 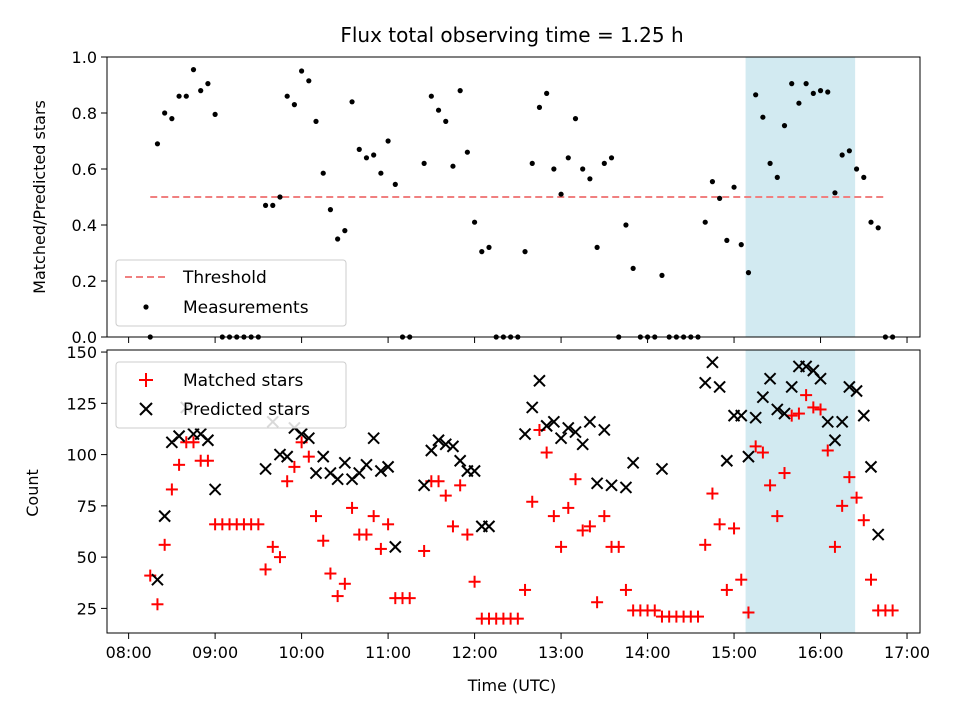 What do you see at coordinates (81, 455) in the screenshot?
I see `y-tick-label: 100` at bounding box center [81, 455].